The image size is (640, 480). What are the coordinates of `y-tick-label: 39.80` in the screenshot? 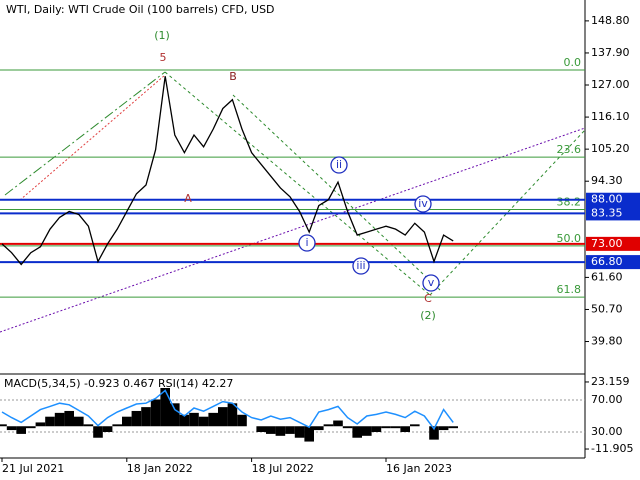 It's located at (607, 341).